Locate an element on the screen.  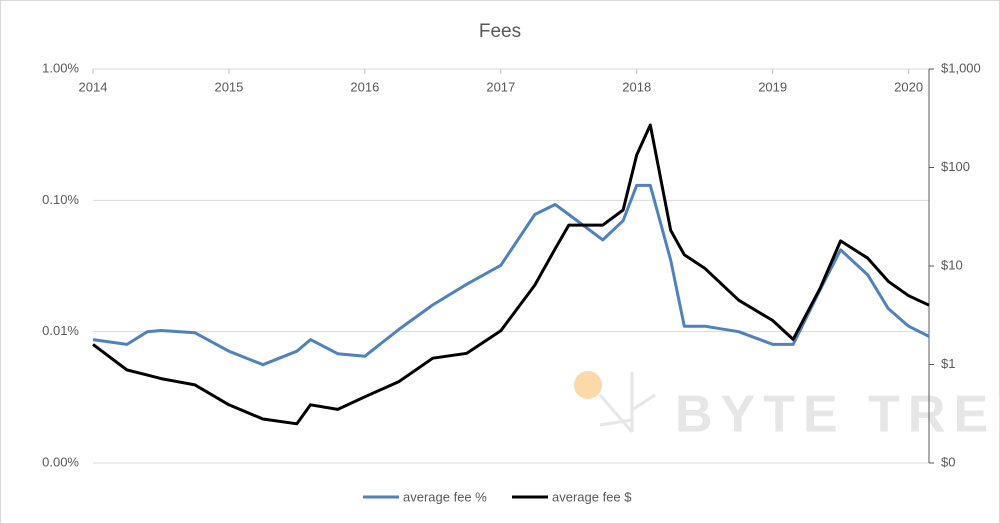
y-tick-label: 0.10% is located at coordinates (60, 199).